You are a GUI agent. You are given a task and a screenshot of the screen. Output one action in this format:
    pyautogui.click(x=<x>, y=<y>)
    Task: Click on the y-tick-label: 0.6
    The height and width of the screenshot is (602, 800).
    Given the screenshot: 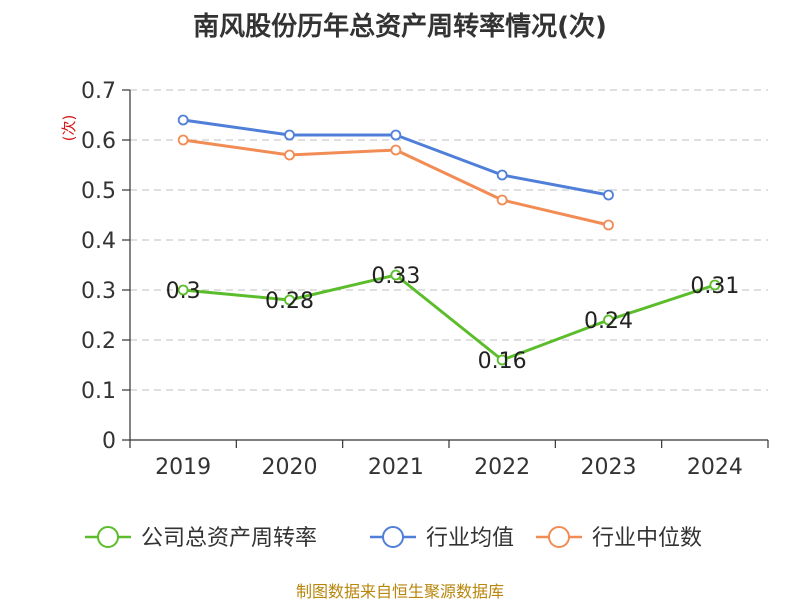 What is the action you would take?
    pyautogui.click(x=98, y=141)
    